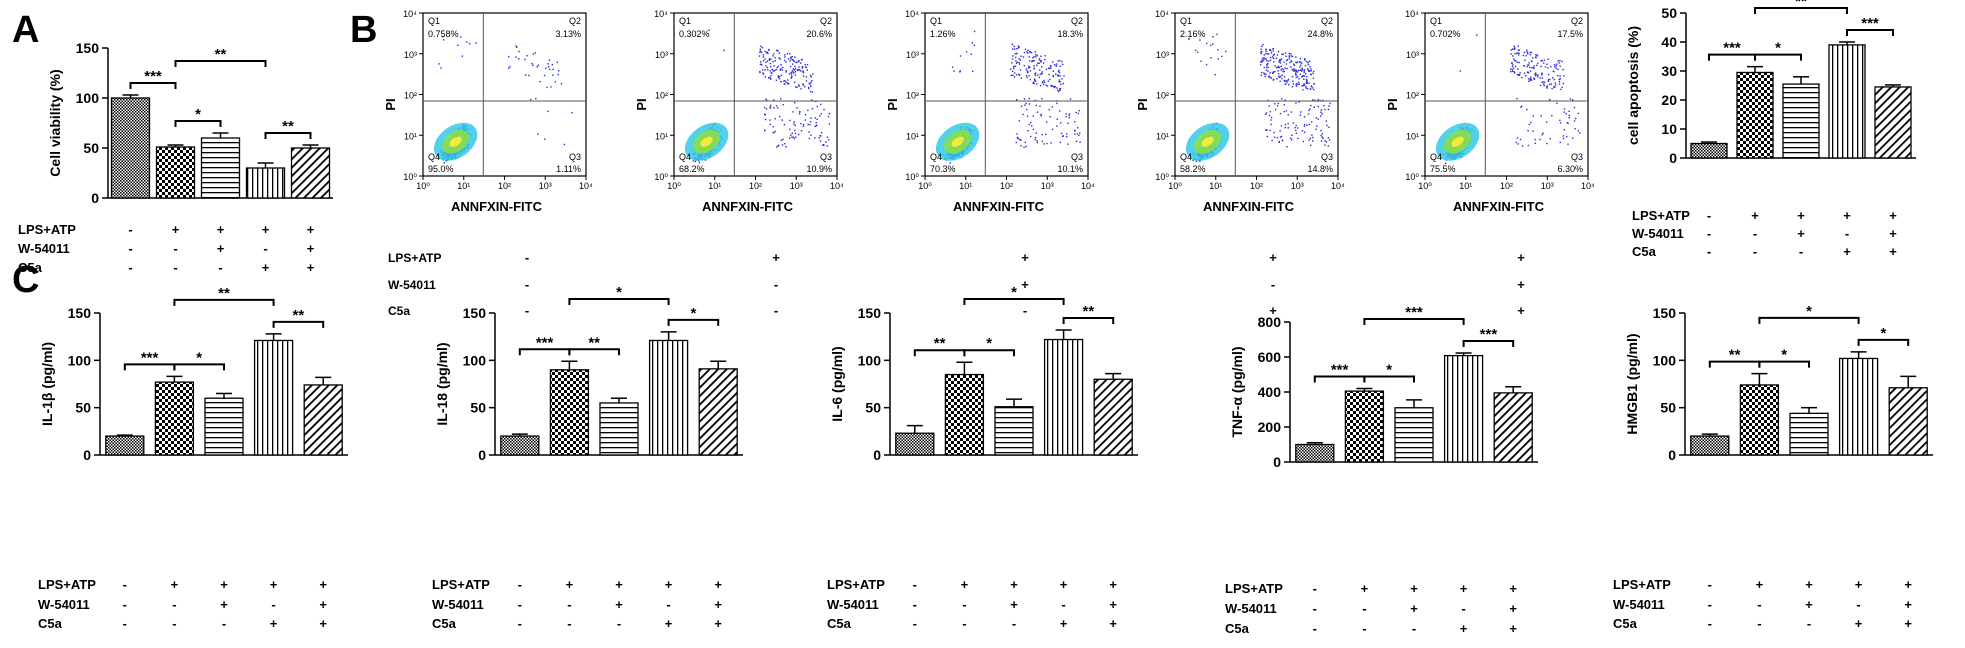 Image resolution: width=1965 pixels, height=648 pixels. Describe the element at coordinates (399, 311) in the screenshot. I see `treatment-row-label: C5a` at that location.